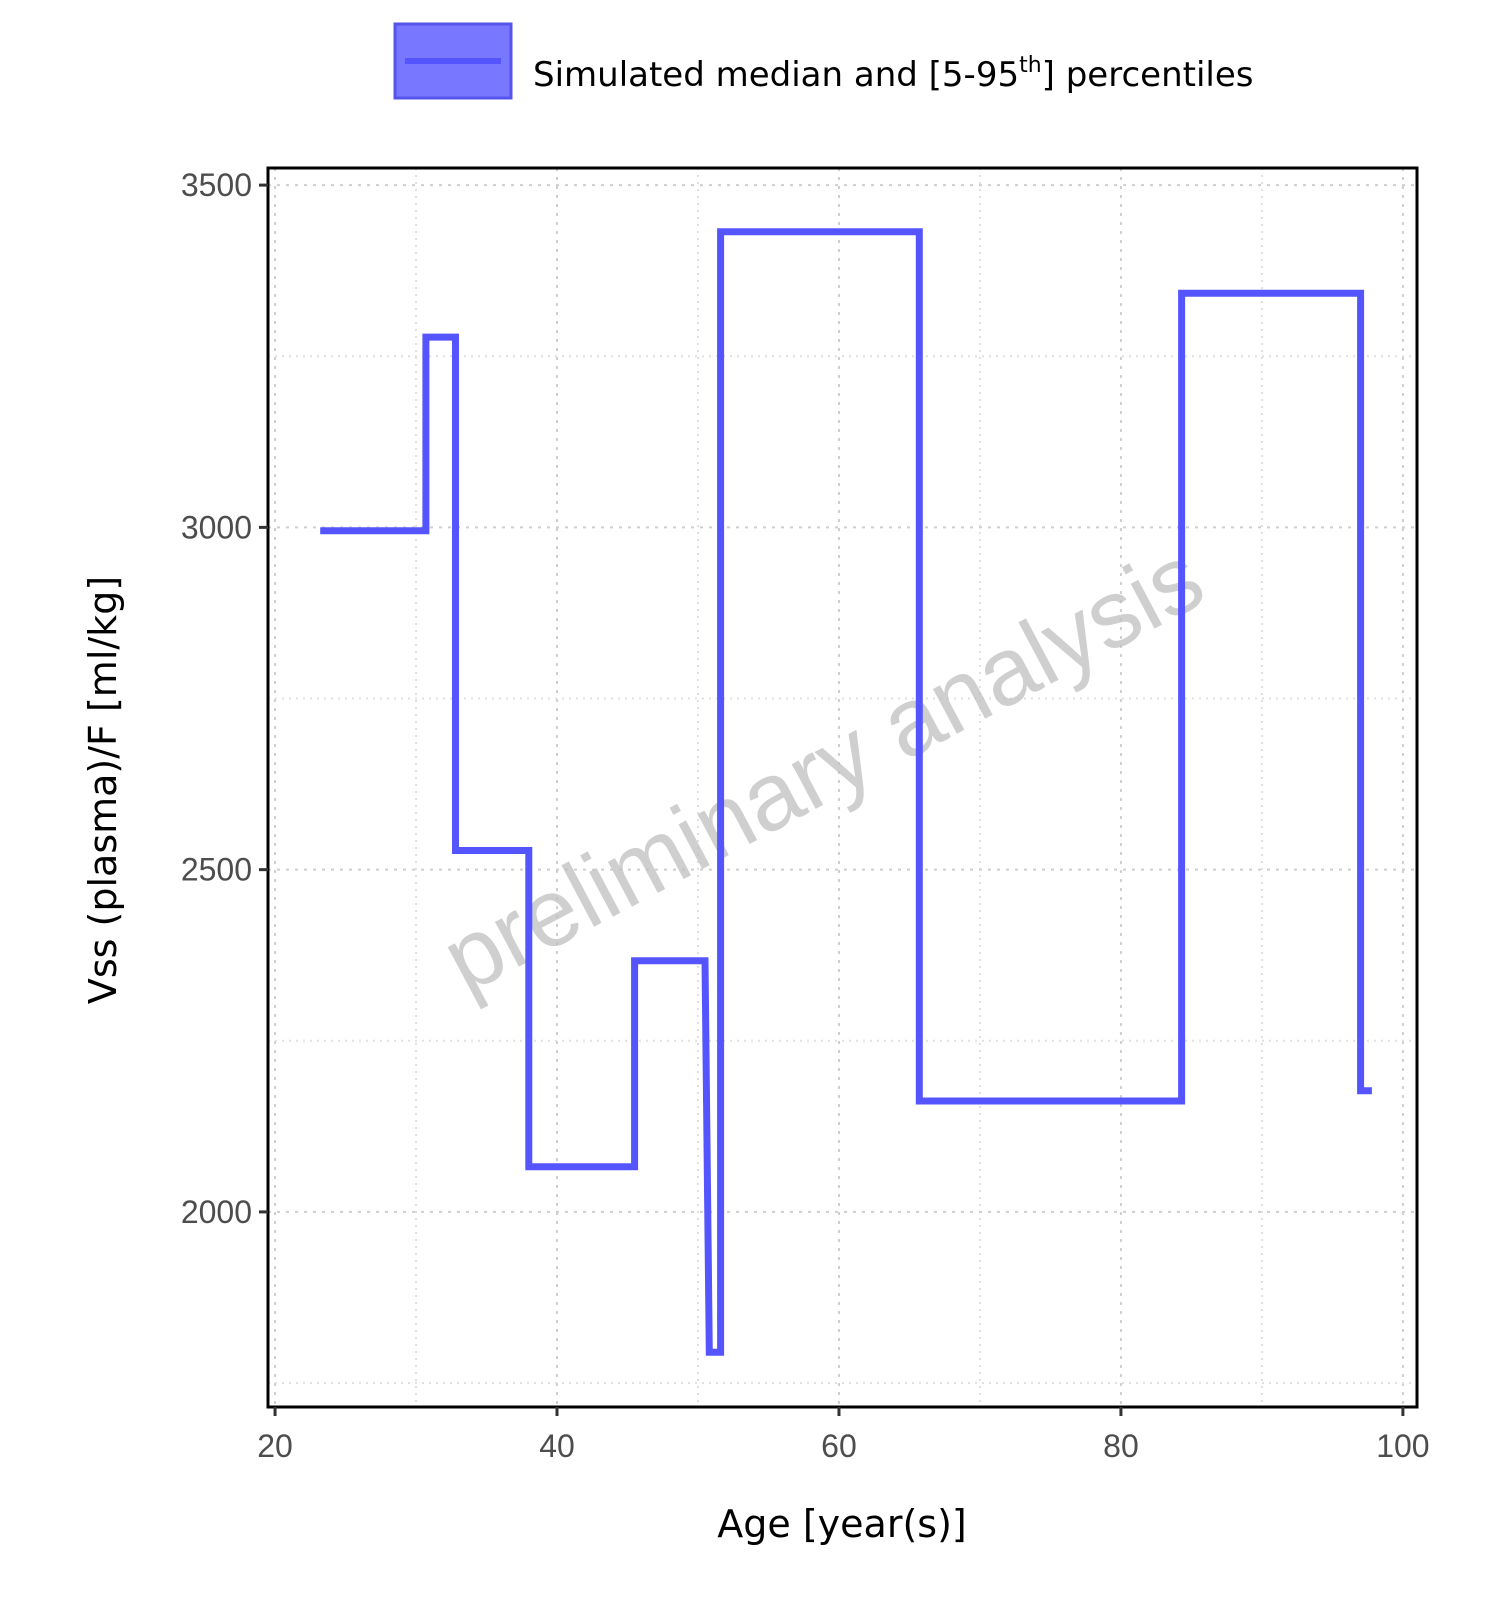  Describe the element at coordinates (1121, 1446) in the screenshot. I see `x-tick-label: 80` at that location.